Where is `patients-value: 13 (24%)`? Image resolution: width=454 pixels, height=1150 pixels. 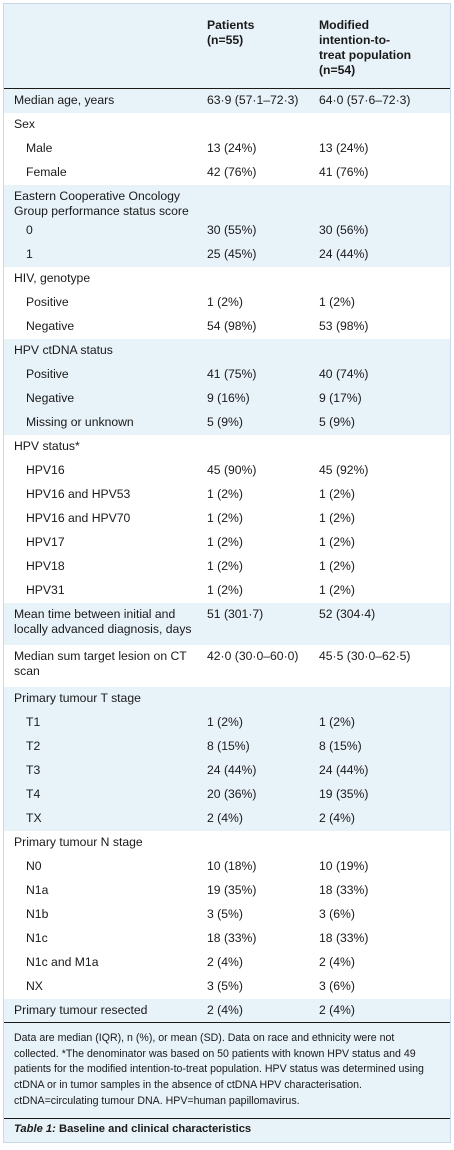
patients-value: 13 (24%) is located at coordinates (232, 147).